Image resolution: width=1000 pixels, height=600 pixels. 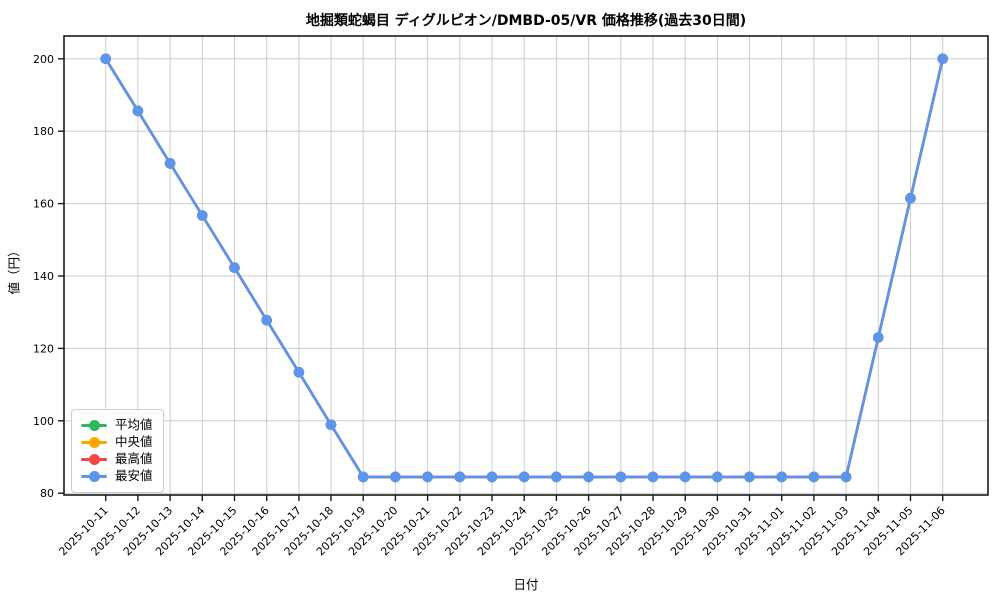 What do you see at coordinates (43, 59) in the screenshot?
I see `svg-text: 200` at bounding box center [43, 59].